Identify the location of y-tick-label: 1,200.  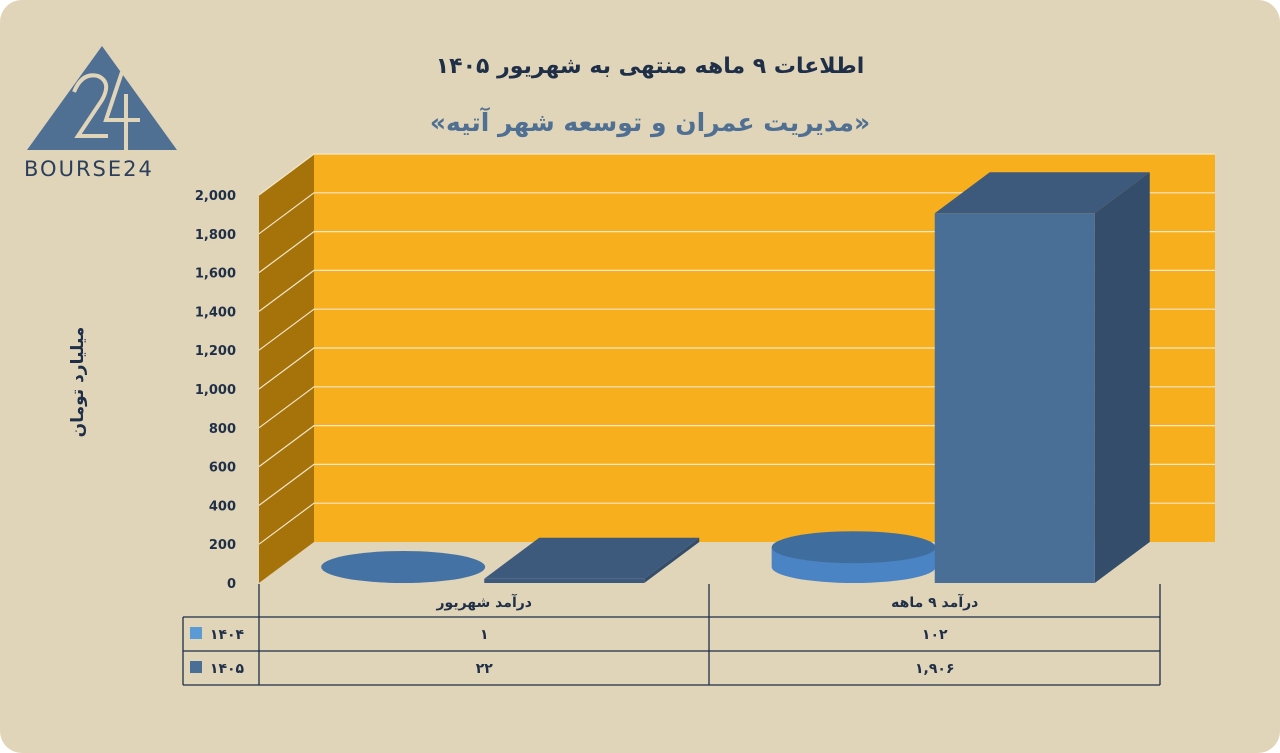
(215, 351).